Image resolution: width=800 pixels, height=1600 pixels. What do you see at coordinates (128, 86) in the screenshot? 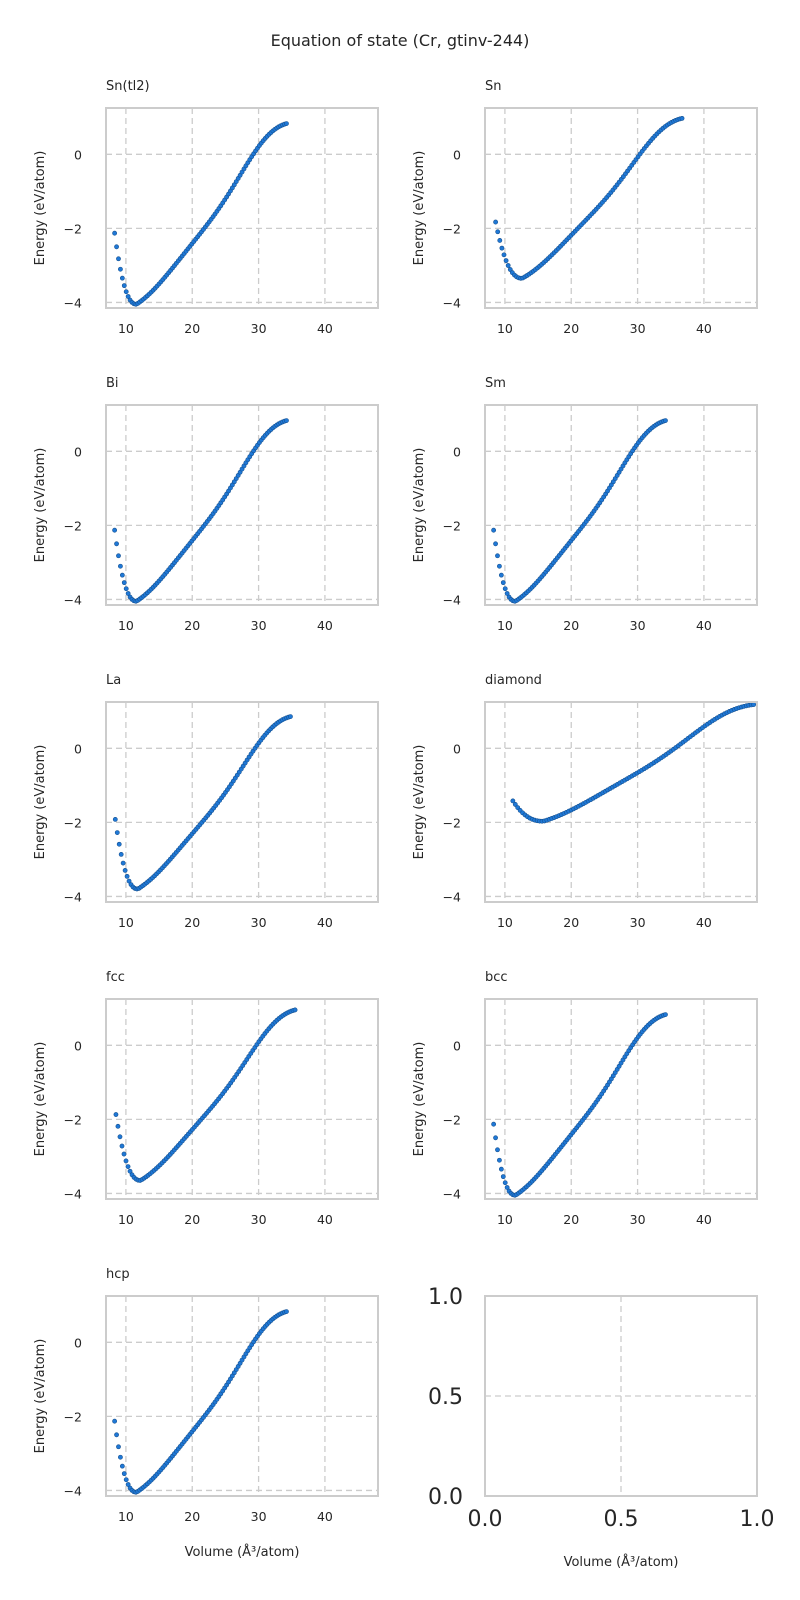
I see `subplot-title: Sn(tl2)` at bounding box center [128, 86].